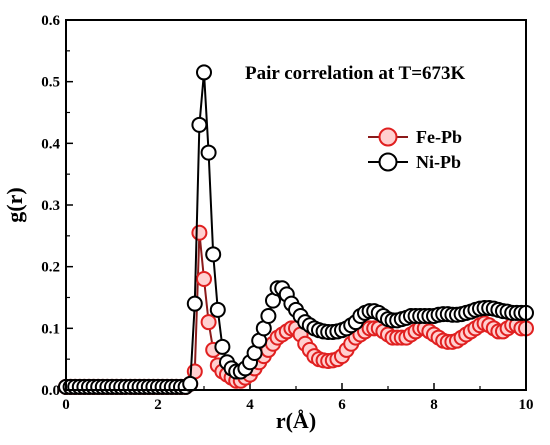 This screenshot has height=445, width=550. Describe the element at coordinates (414, 162) in the screenshot. I see `legend-item-ni-pb: Ni-Pb` at that location.